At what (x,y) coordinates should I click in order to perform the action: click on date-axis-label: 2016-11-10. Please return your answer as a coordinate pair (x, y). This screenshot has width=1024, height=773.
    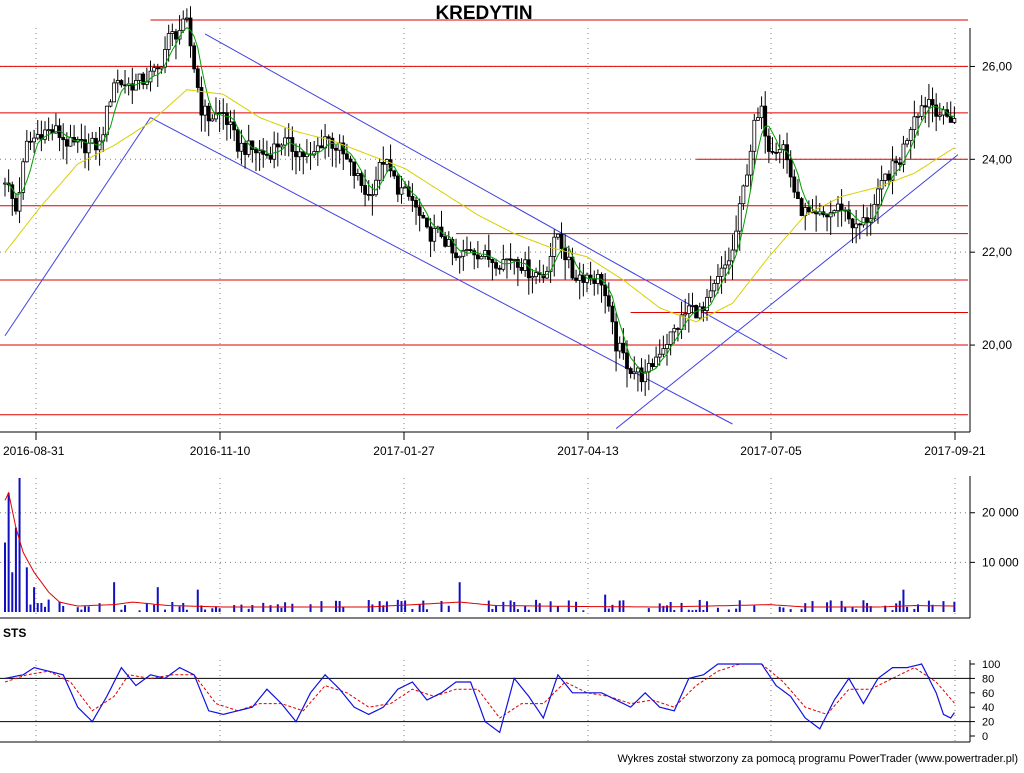
    Looking at the image, I should click on (220, 451).